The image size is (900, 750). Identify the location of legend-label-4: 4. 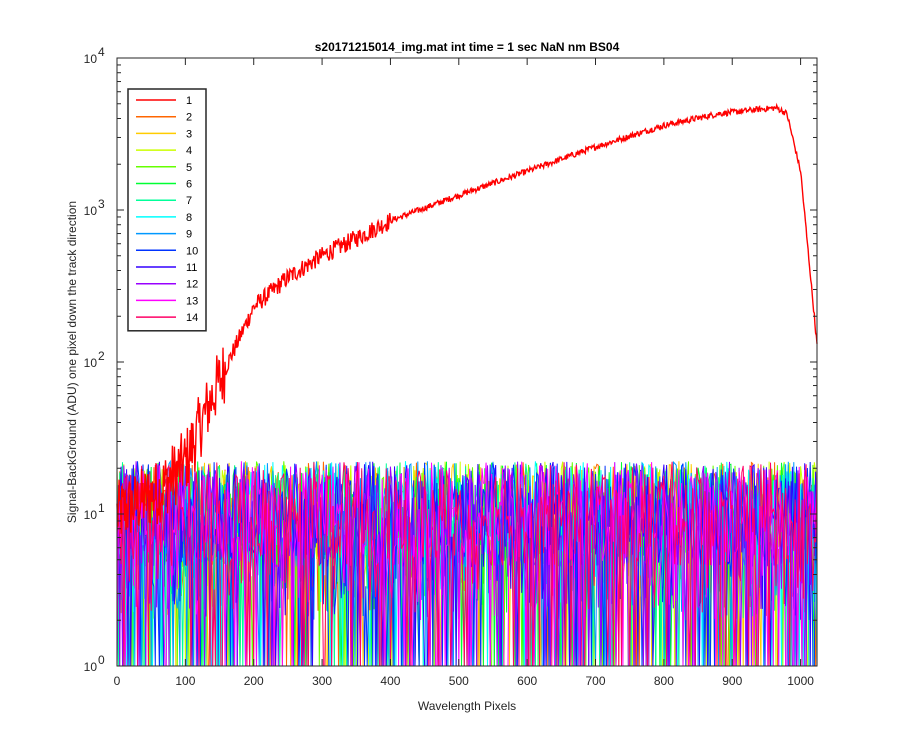
(189, 151).